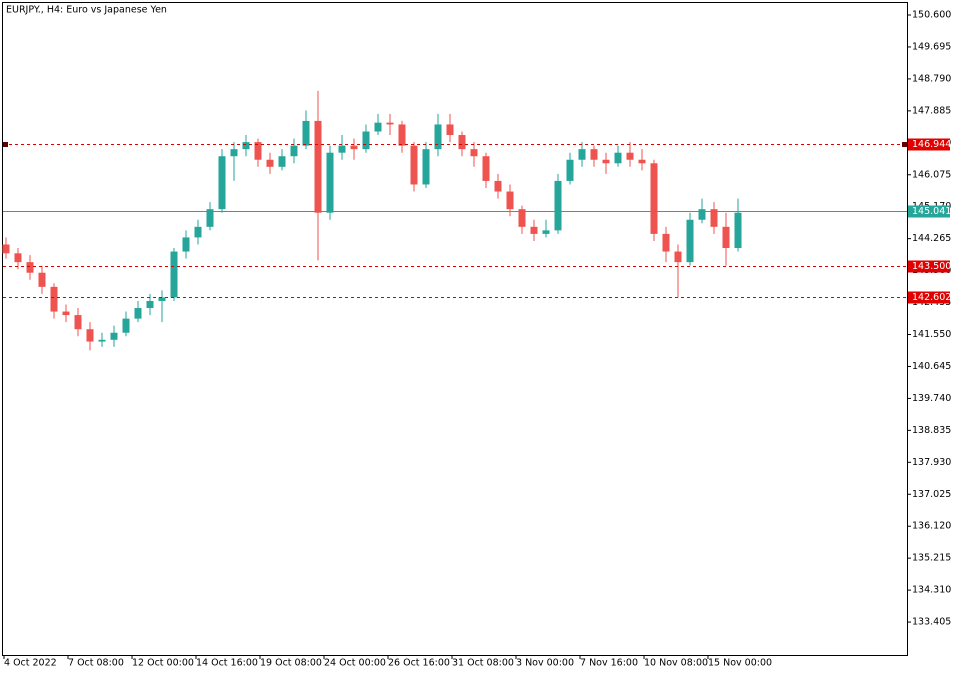 The height and width of the screenshot is (675, 960). What do you see at coordinates (676, 663) in the screenshot?
I see `x-tick-label: 10 Nov 08:00` at bounding box center [676, 663].